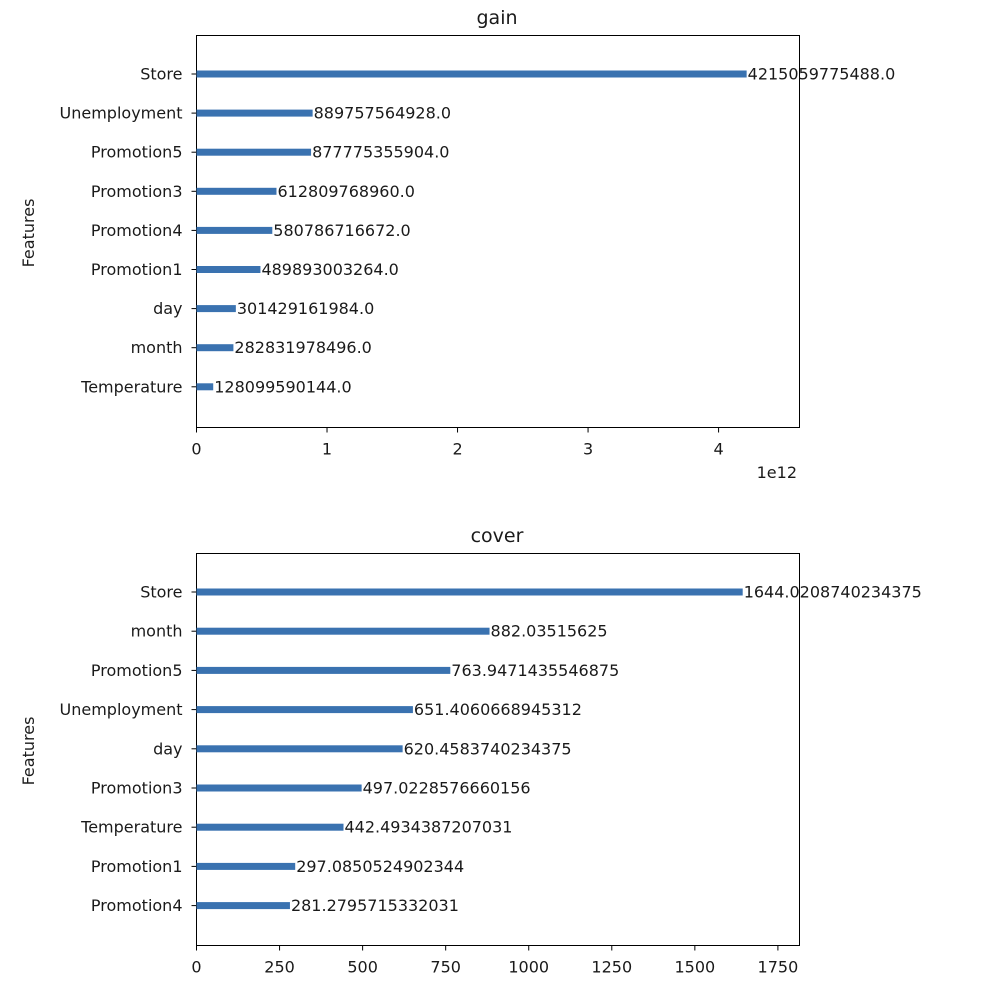 Image resolution: width=982 pixels, height=1002 pixels. What do you see at coordinates (777, 472) in the screenshot?
I see `x-axis-offset-label: 1e12` at bounding box center [777, 472].